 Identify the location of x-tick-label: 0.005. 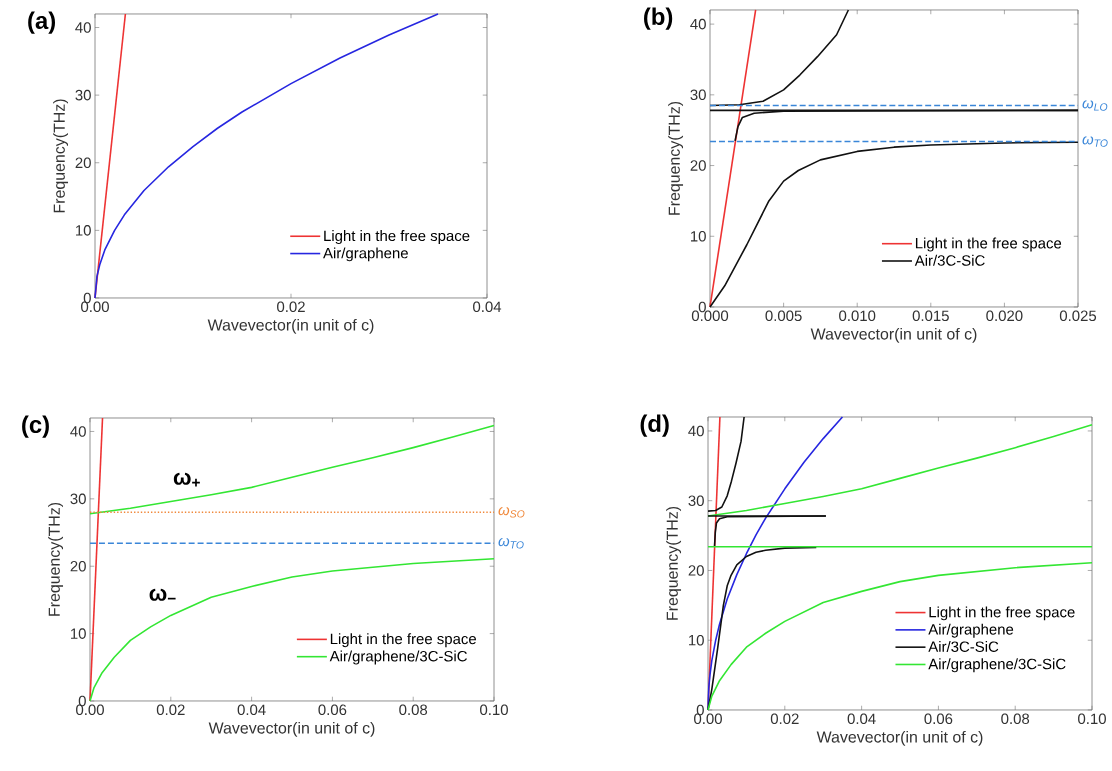
(783, 316).